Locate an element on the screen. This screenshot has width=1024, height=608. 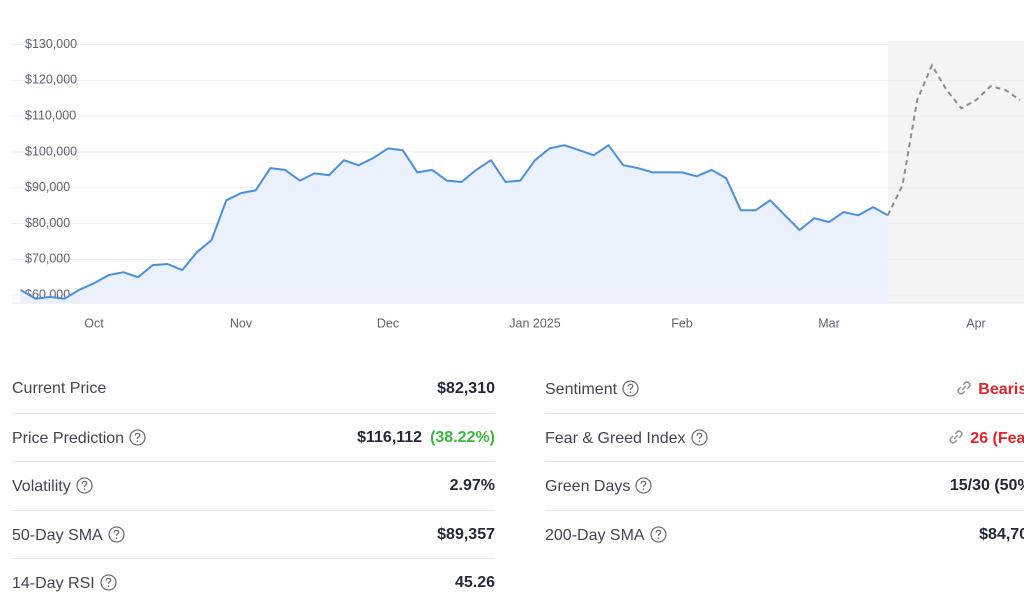
stat-value: 26 (Fear) is located at coordinates (986, 438).